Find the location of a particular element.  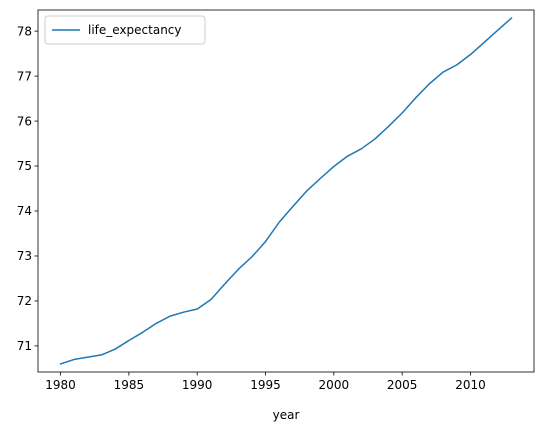

x-tick-label: 1990 is located at coordinates (197, 385).